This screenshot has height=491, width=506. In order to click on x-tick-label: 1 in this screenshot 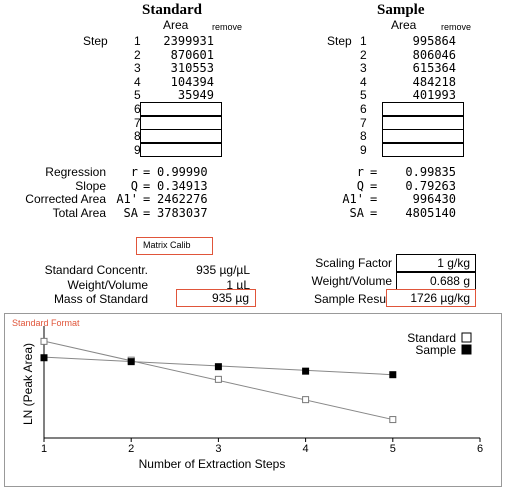, I will do `click(44, 449)`.